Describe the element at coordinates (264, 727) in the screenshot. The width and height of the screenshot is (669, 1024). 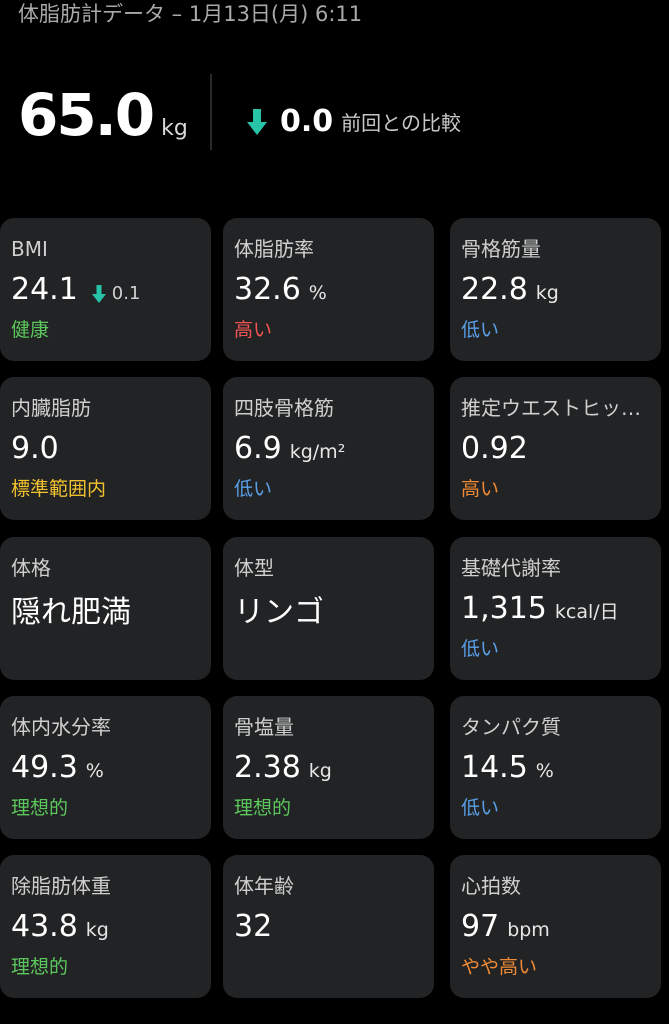
I see `card-label: 骨塩量` at that location.